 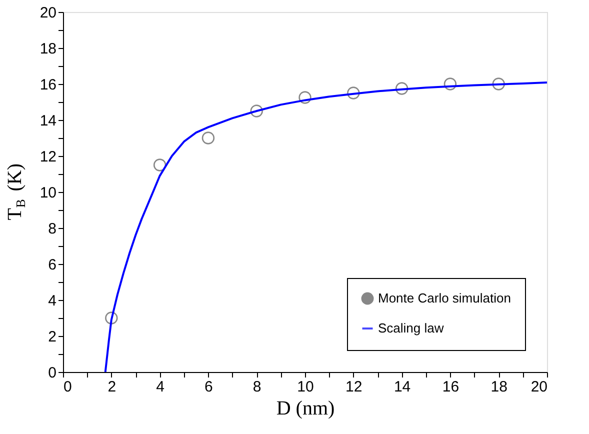 I want to click on y-tick-label: 18, so click(x=48, y=49).